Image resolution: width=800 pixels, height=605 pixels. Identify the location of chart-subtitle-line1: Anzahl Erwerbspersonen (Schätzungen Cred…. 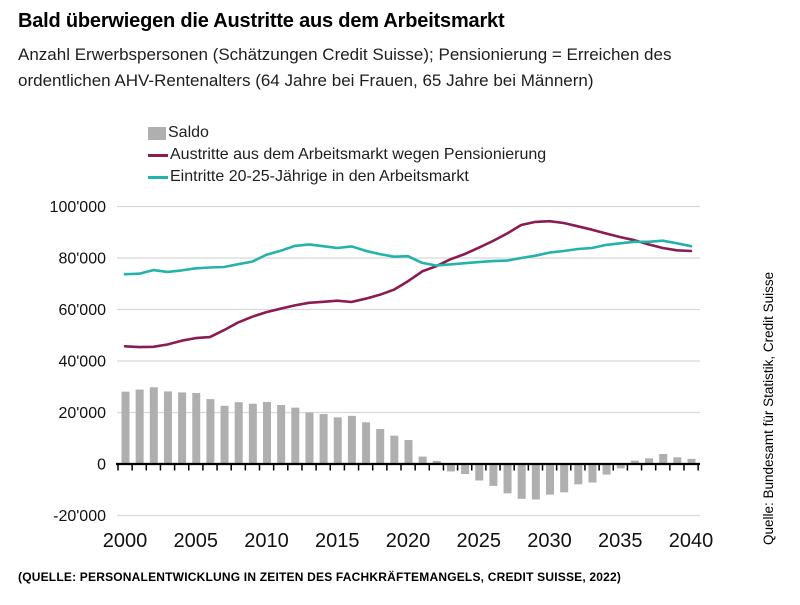
(345, 54).